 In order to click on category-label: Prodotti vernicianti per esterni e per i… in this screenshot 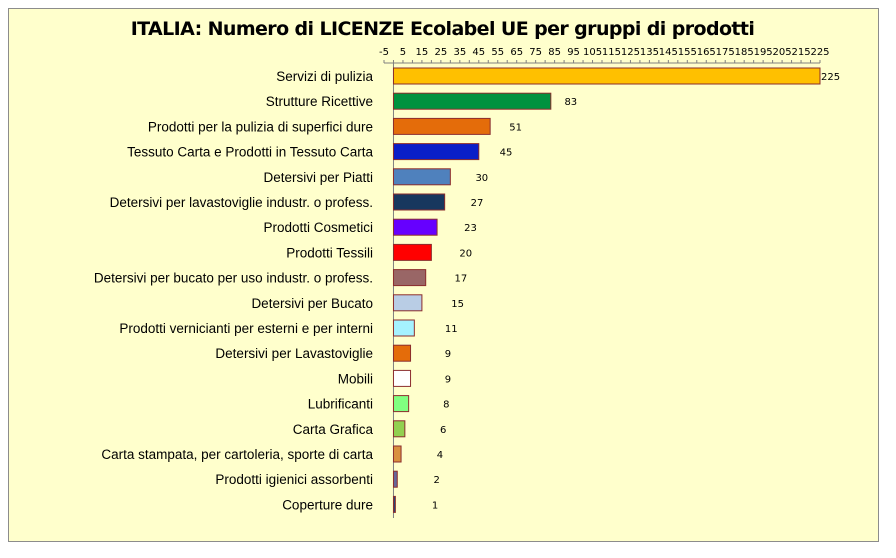, I will do `click(246, 328)`.